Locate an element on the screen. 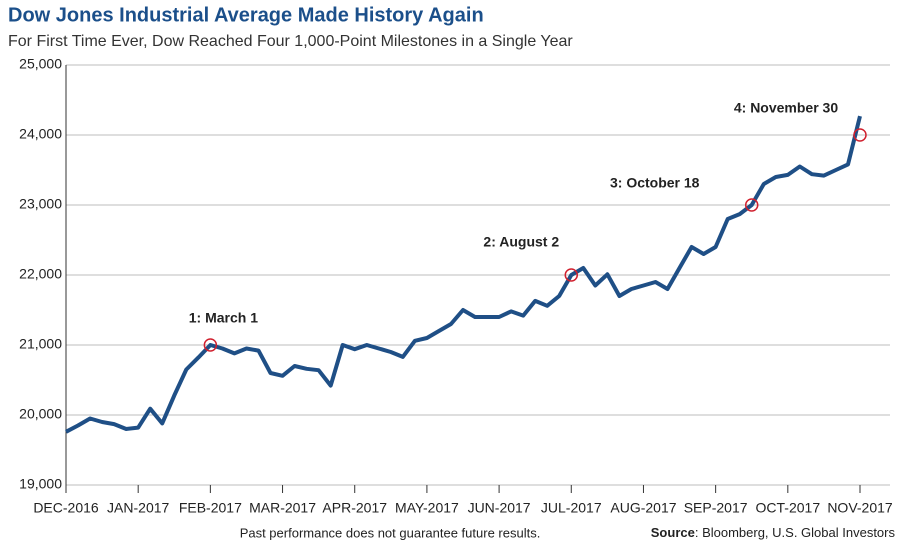 The image size is (900, 549). y-tick-label: 21,000 is located at coordinates (40, 344).